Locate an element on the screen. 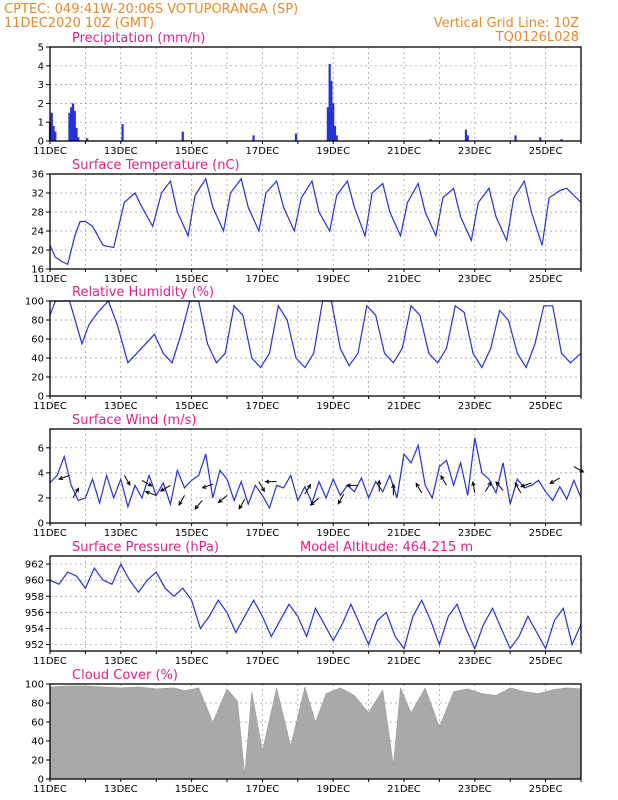 This screenshot has width=618, height=800. y-tick-label: 28 is located at coordinates (37, 213).